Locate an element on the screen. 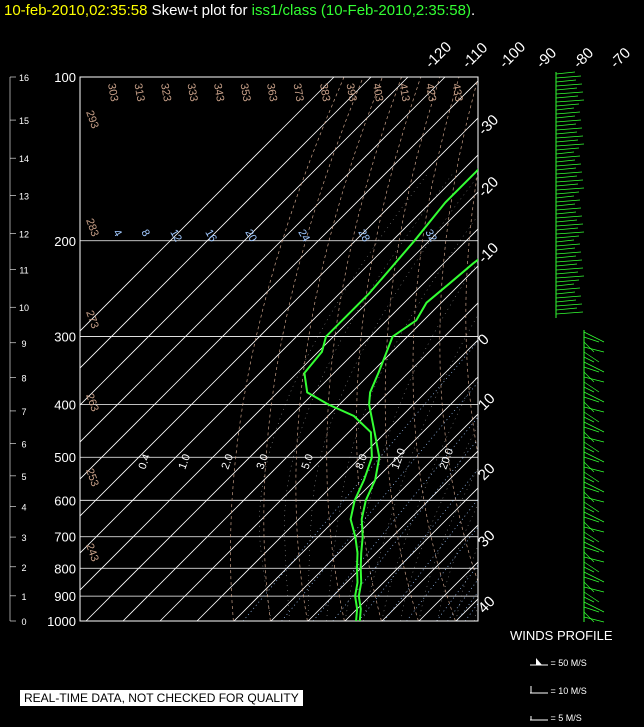 This screenshot has height=727, width=644. title-source: iss1/class (10-Feb-2010,2:35:58) is located at coordinates (361, 10).